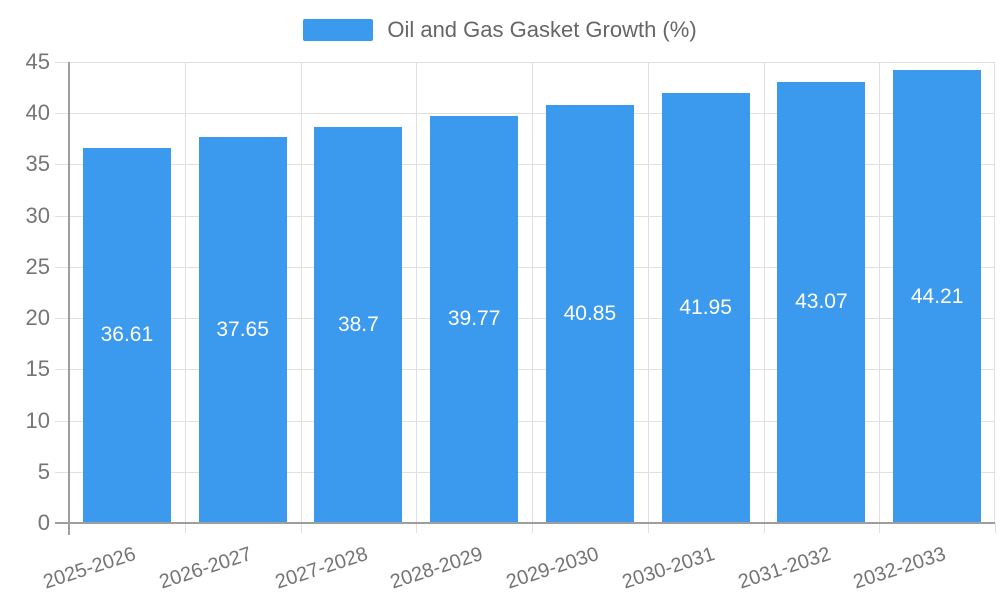  I want to click on x-tick-label: 2026-2027, so click(205, 568).